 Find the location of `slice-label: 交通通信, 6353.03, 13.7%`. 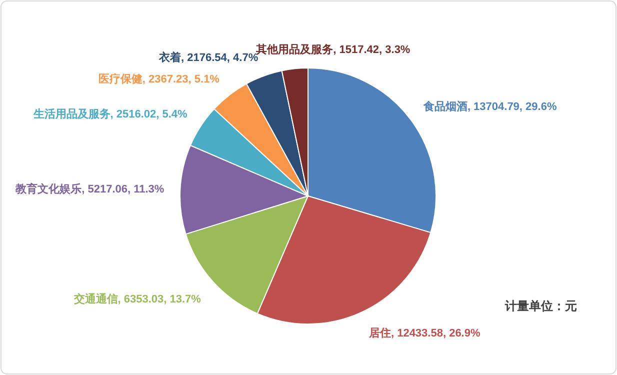

slice-label: 交通通信, 6353.03, 13.7% is located at coordinates (137, 299).